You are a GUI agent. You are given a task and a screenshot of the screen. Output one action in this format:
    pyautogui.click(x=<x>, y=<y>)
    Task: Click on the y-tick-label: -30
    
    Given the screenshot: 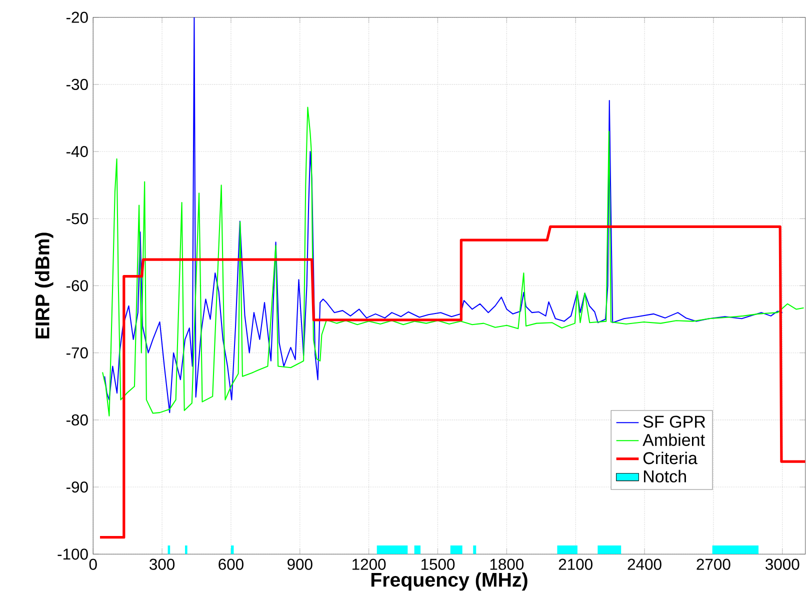 What is the action you would take?
    pyautogui.click(x=77, y=84)
    